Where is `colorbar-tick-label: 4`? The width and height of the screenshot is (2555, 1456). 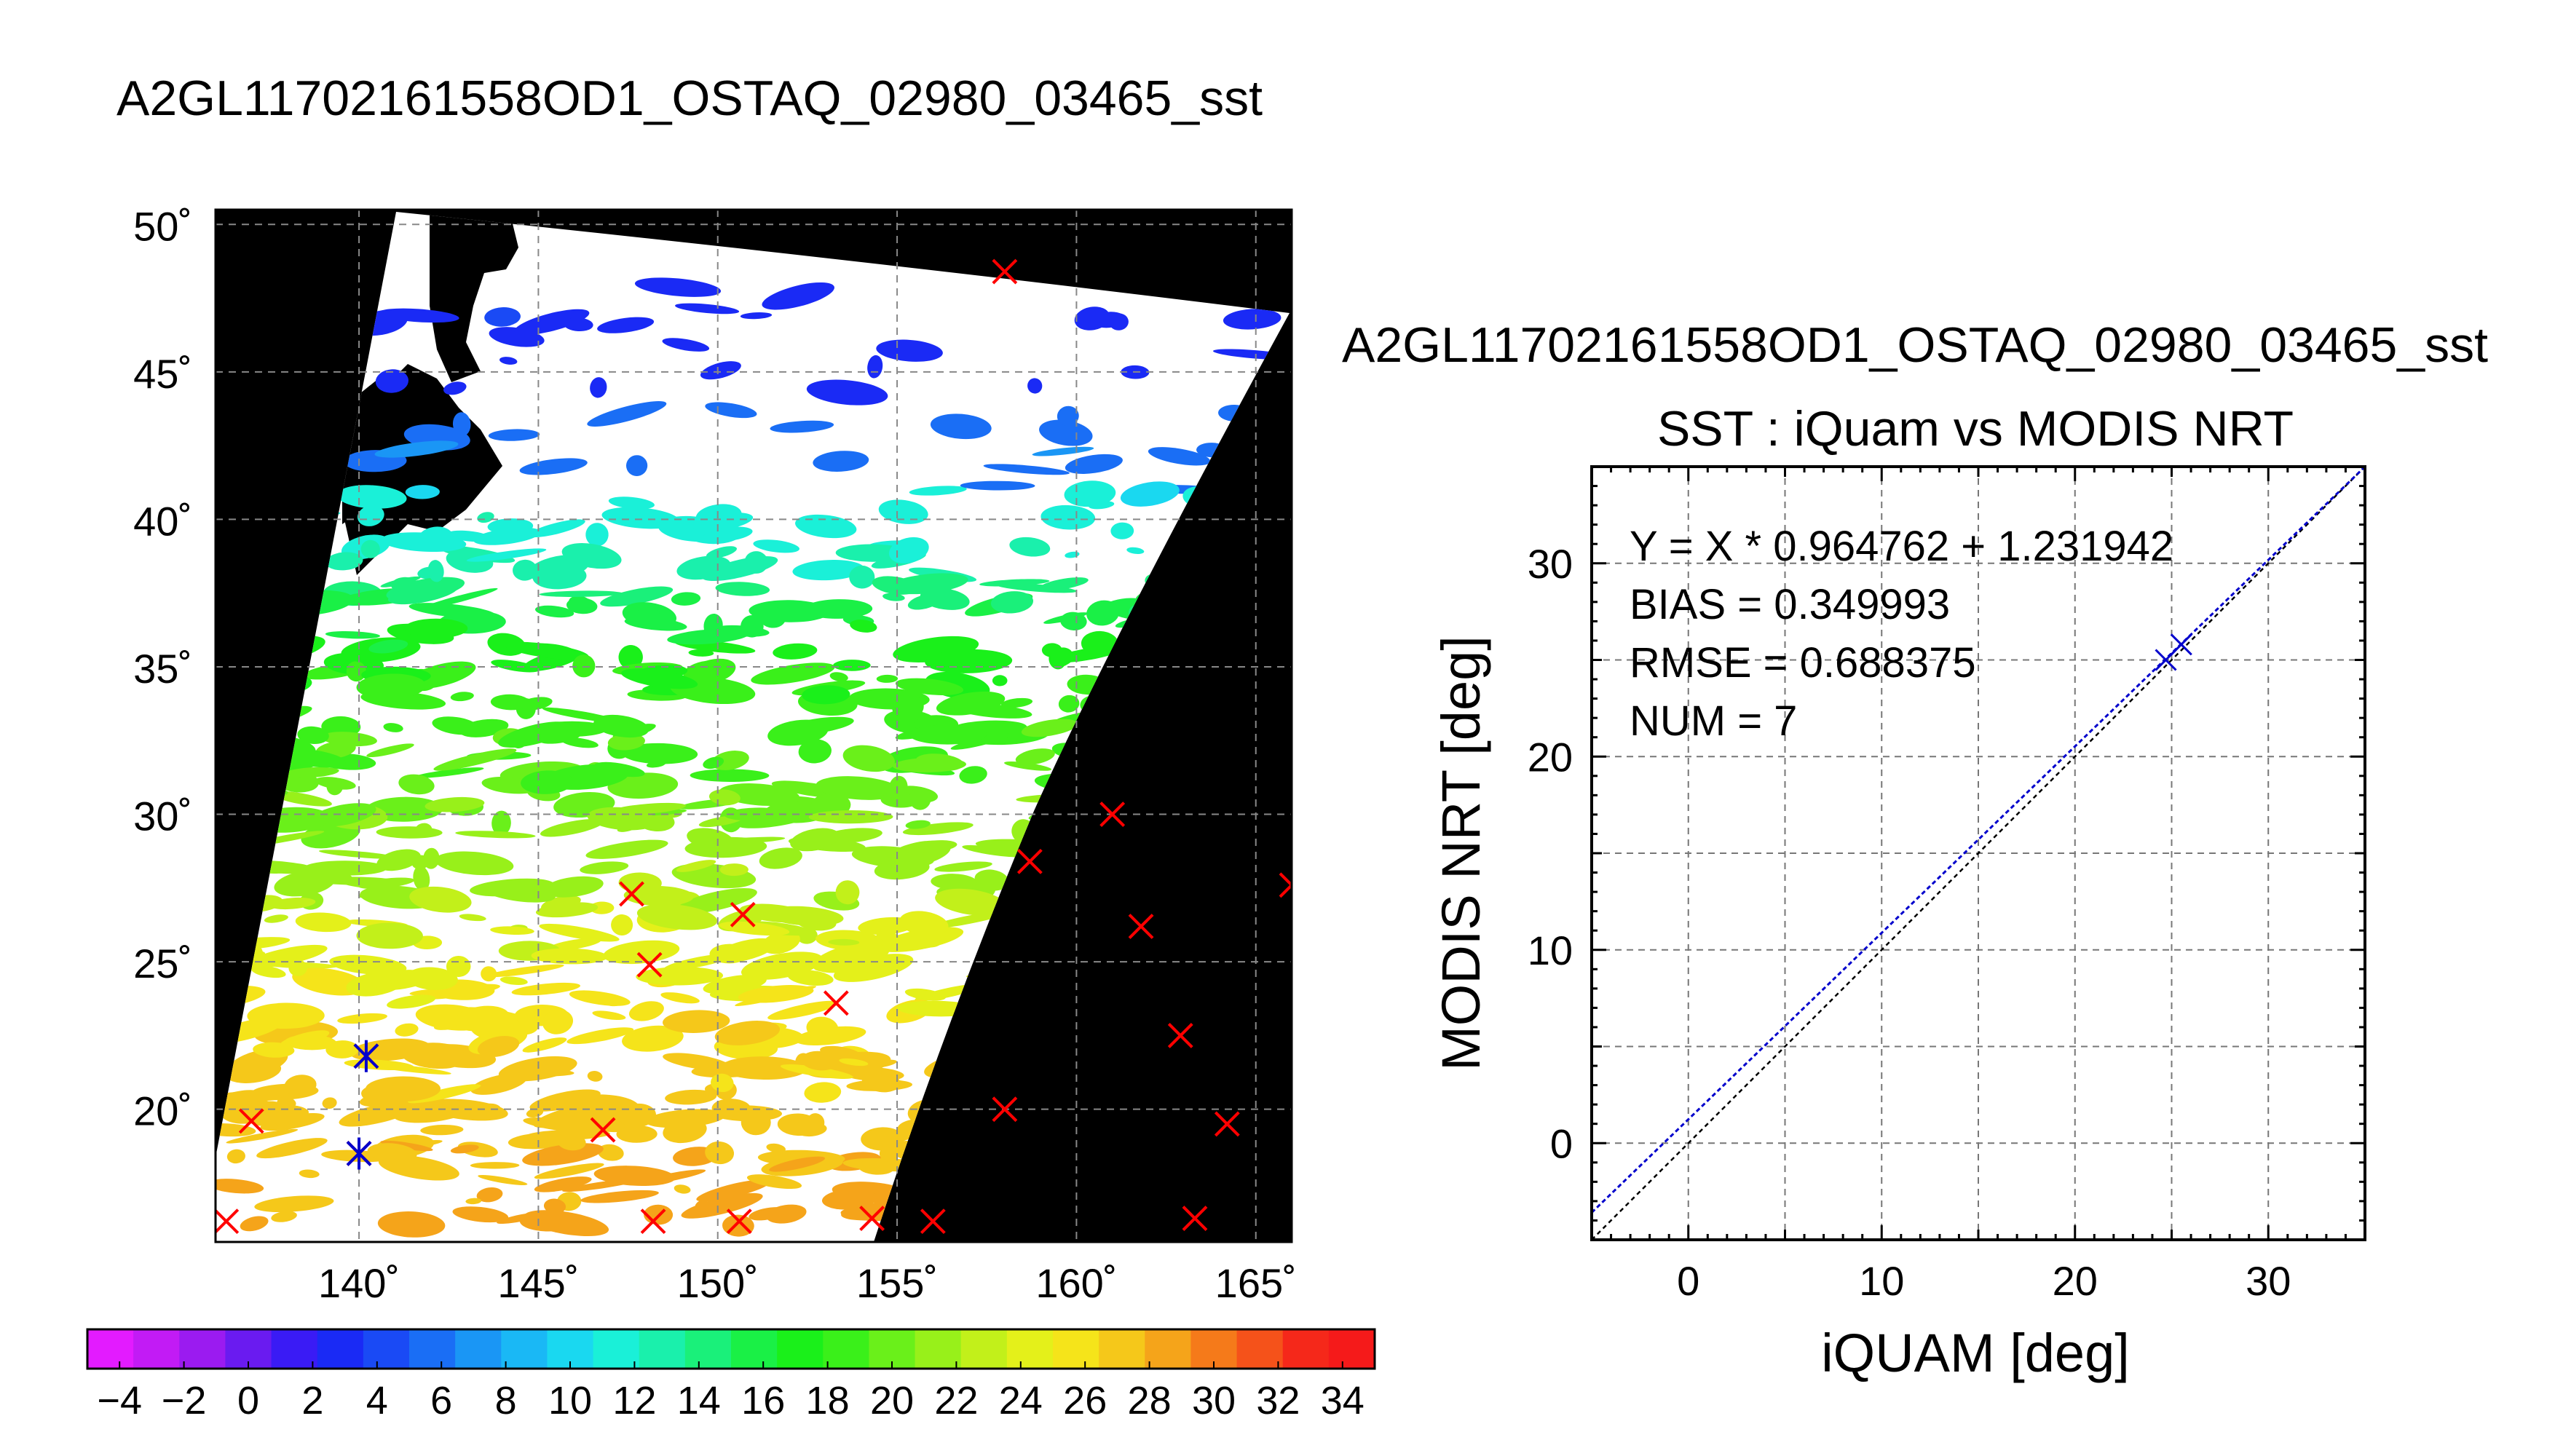
colorbar-tick-label: 4 is located at coordinates (377, 1401).